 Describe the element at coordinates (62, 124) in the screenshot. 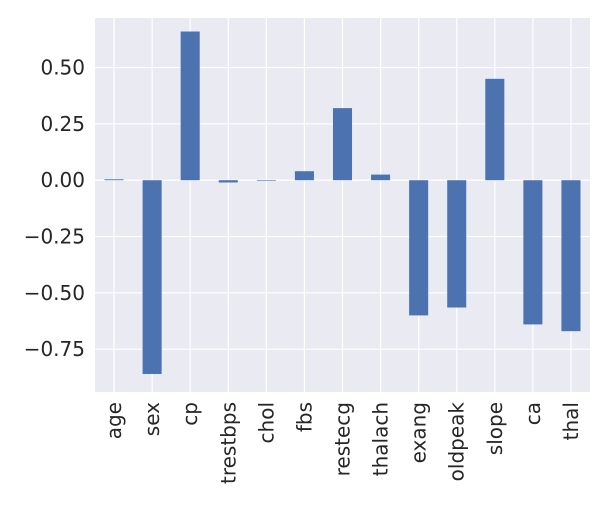

I see `y-tick-label: 0.25` at that location.